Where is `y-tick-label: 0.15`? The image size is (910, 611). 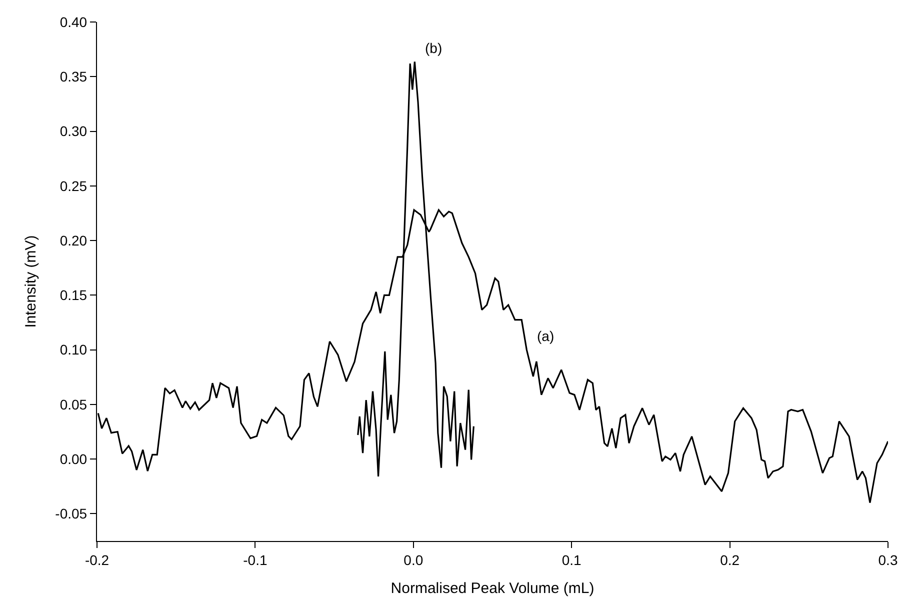 y-tick-label: 0.15 is located at coordinates (74, 295).